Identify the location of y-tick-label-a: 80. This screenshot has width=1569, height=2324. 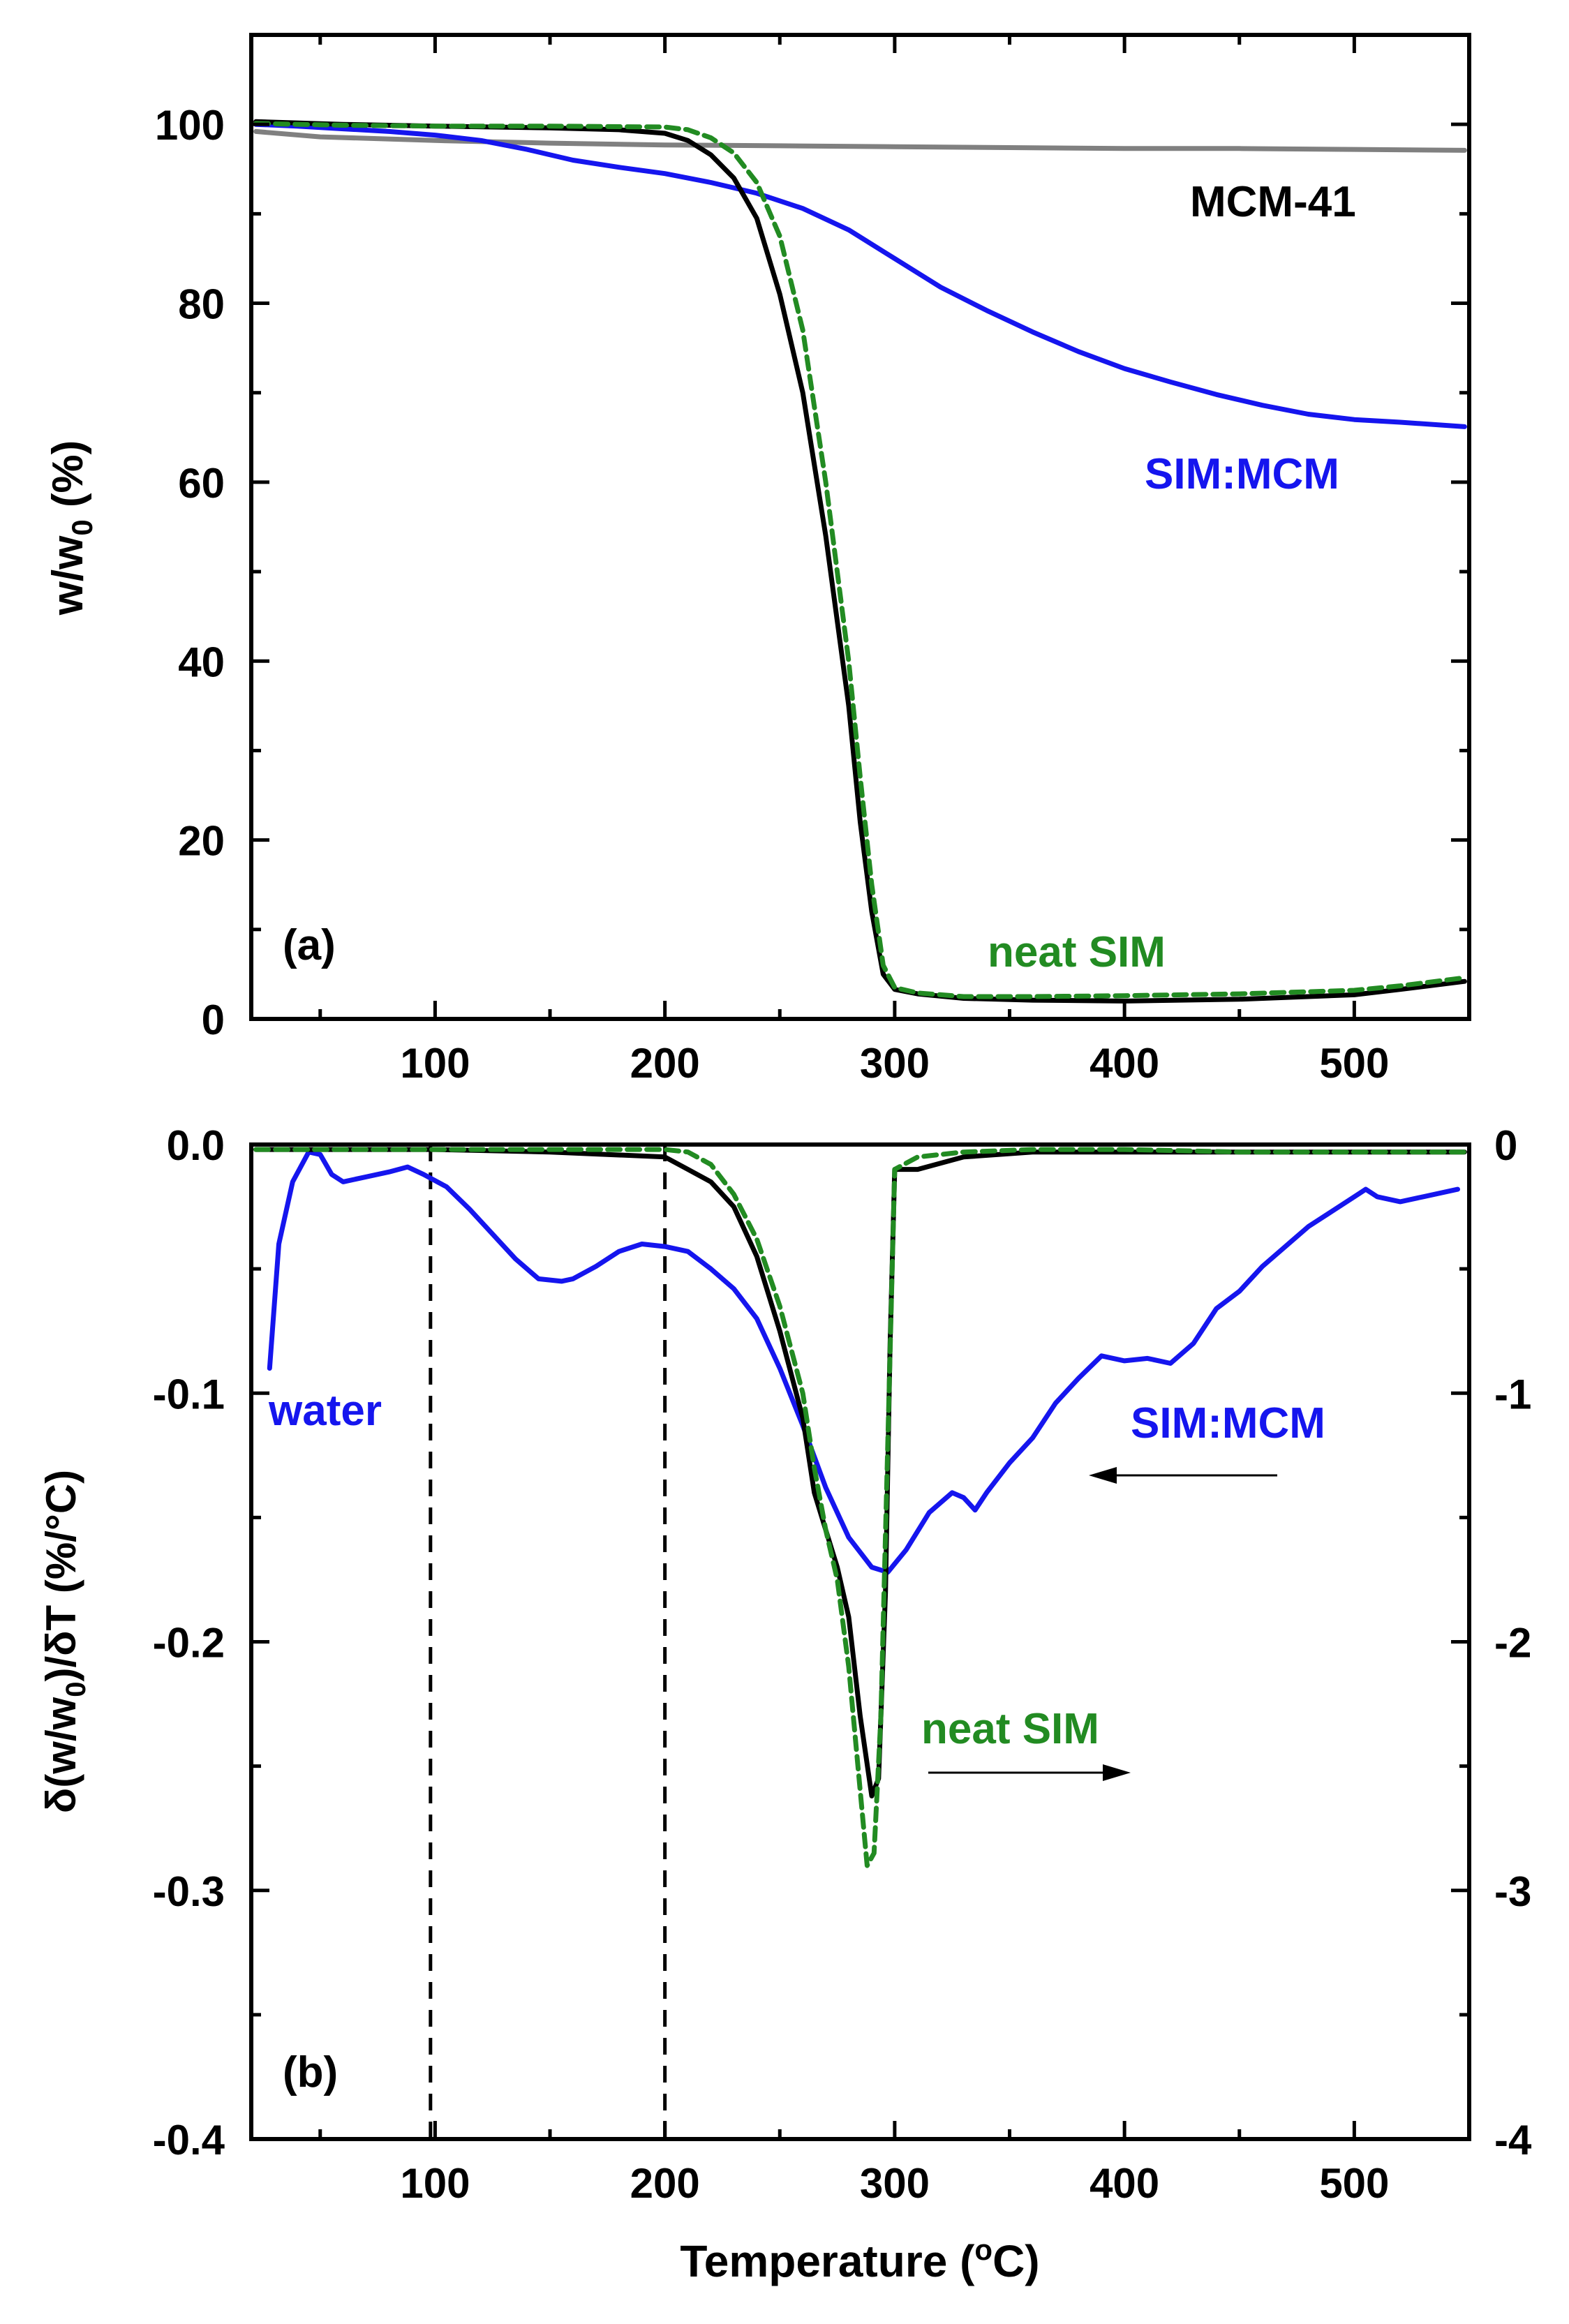
(201, 304).